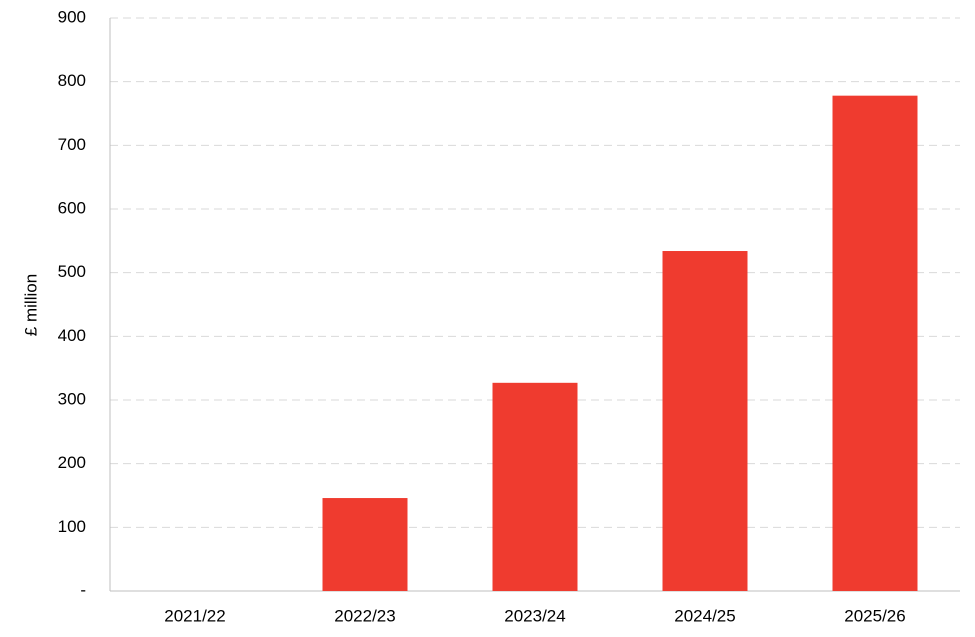  I want to click on y-axis-label: £ million, so click(30, 305).